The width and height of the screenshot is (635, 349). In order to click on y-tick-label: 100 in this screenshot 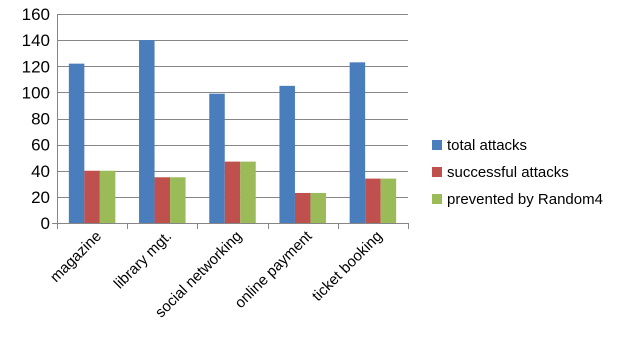, I will do `click(36, 92)`.